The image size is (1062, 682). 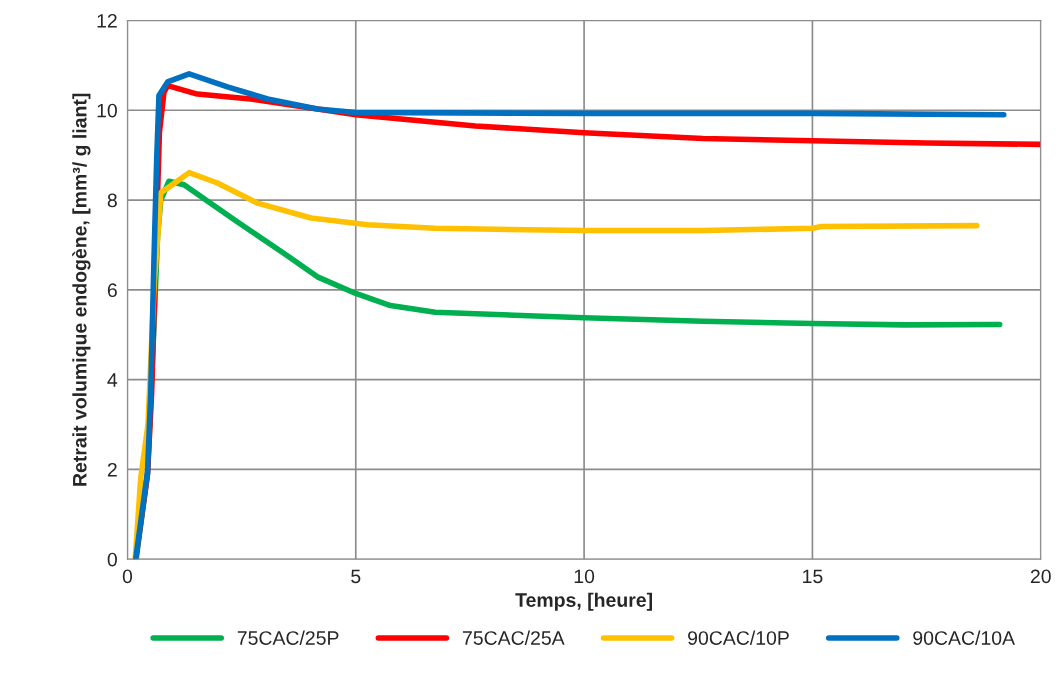 What do you see at coordinates (288, 637) in the screenshot?
I see `legend-label: 75CAC/25P` at bounding box center [288, 637].